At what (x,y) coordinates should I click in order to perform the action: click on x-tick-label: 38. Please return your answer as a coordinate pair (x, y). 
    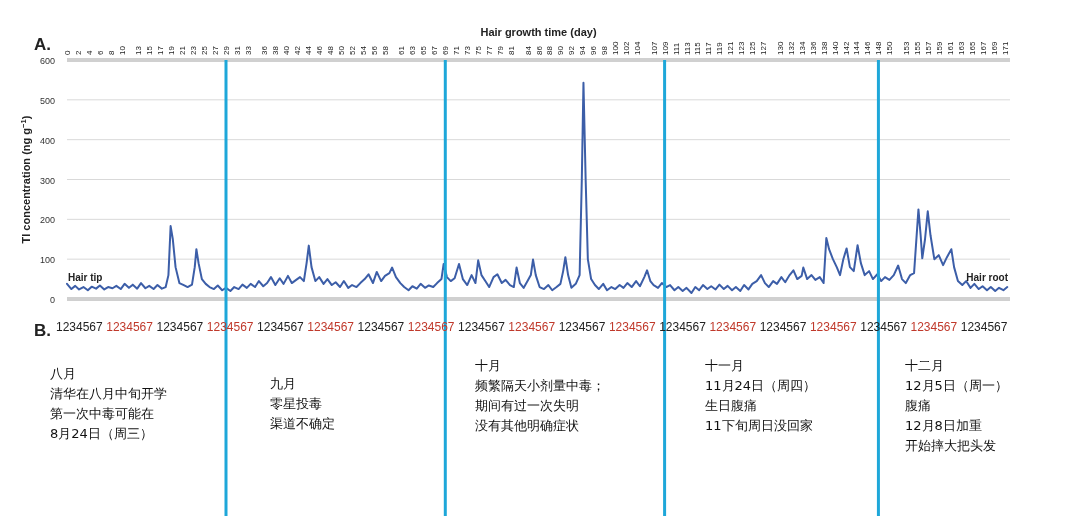
    Looking at the image, I should click on (276, 50).